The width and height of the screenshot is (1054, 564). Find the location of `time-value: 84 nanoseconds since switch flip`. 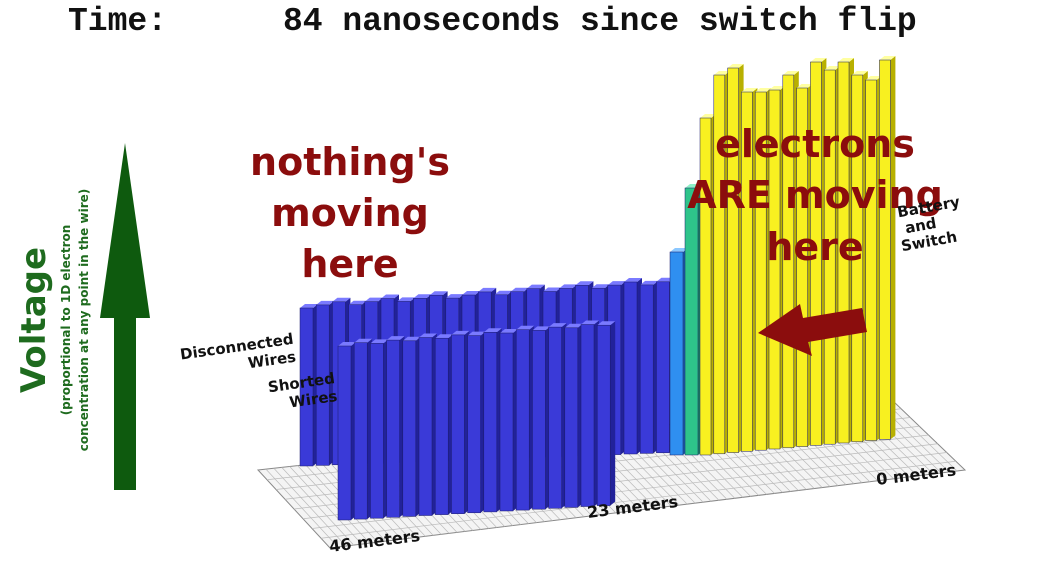

time-value: 84 nanoseconds since switch flip is located at coordinates (600, 21).